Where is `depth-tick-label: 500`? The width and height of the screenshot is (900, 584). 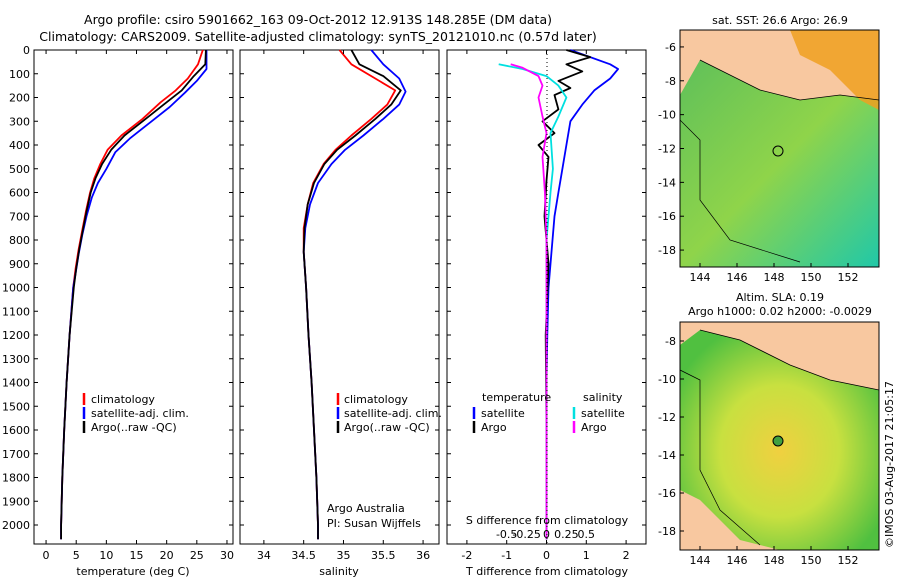 depth-tick-label: 500 is located at coordinates (19, 169).